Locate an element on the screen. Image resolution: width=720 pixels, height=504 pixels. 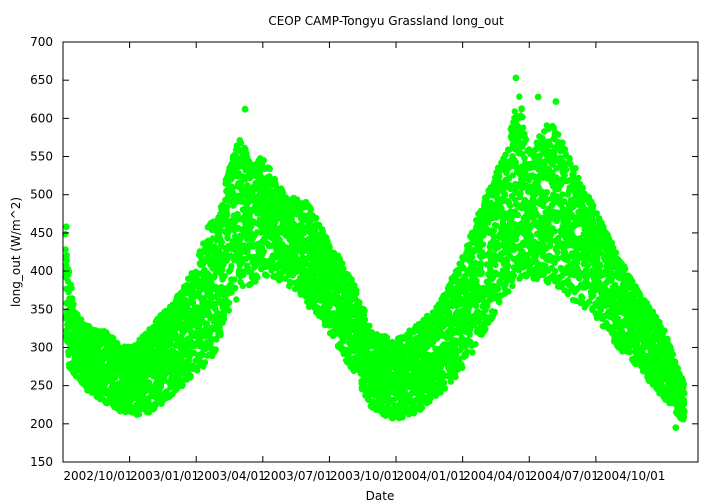
chart-title: CEOP CAMP-Tongyu Grassland long_out is located at coordinates (386, 21).